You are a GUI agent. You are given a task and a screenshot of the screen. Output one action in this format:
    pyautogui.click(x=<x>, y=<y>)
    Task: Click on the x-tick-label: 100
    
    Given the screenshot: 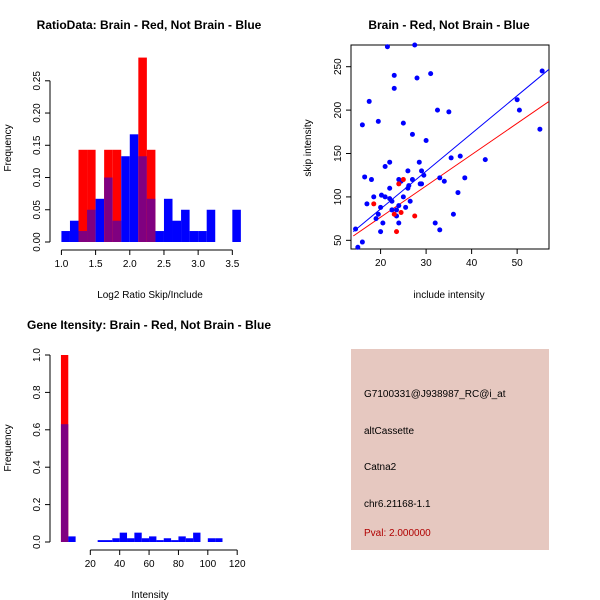 What is the action you would take?
    pyautogui.click(x=207, y=564)
    